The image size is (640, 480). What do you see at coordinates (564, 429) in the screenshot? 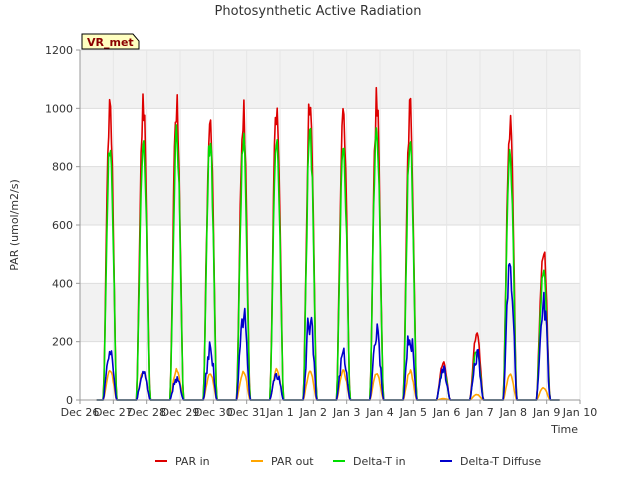
I see `x-axis-label: Time` at bounding box center [564, 429].